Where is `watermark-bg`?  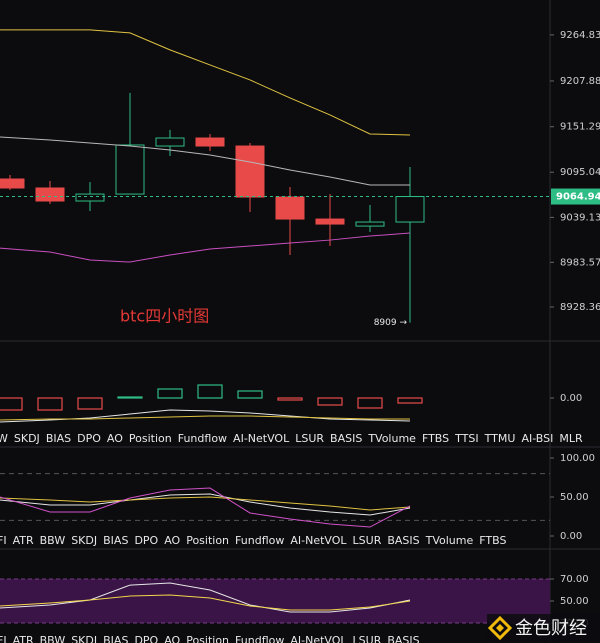
watermark-bg is located at coordinates (543, 628).